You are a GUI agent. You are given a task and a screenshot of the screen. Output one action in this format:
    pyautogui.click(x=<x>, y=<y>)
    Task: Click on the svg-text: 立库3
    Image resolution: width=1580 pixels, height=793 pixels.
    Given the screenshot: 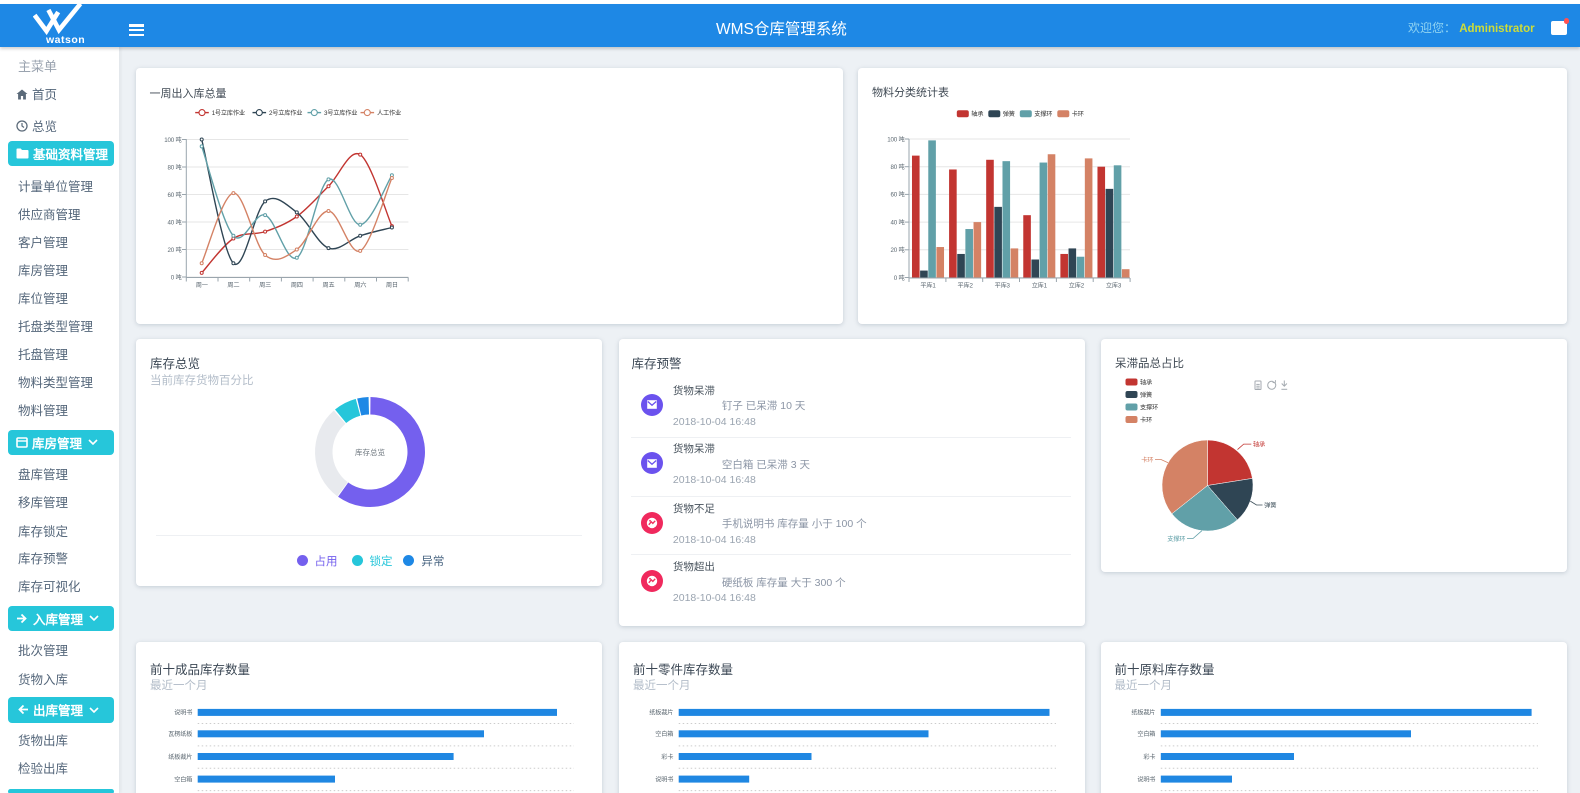 What is the action you would take?
    pyautogui.click(x=1114, y=286)
    